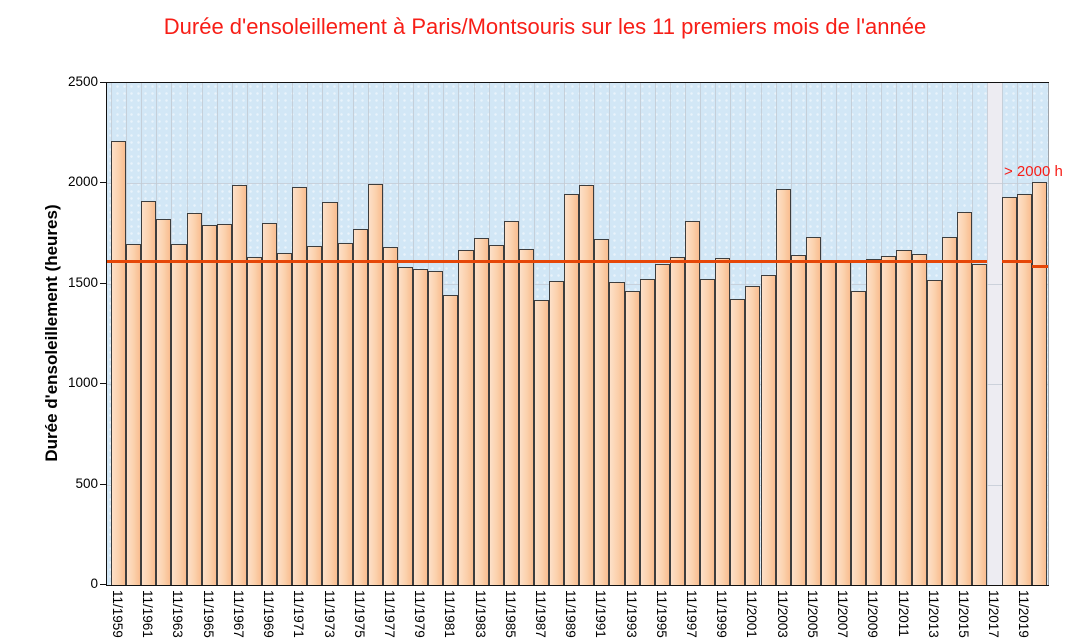 The width and height of the screenshot is (1090, 640). What do you see at coordinates (329, 614) in the screenshot?
I see `x-tick-label: 11/1973` at bounding box center [329, 614].